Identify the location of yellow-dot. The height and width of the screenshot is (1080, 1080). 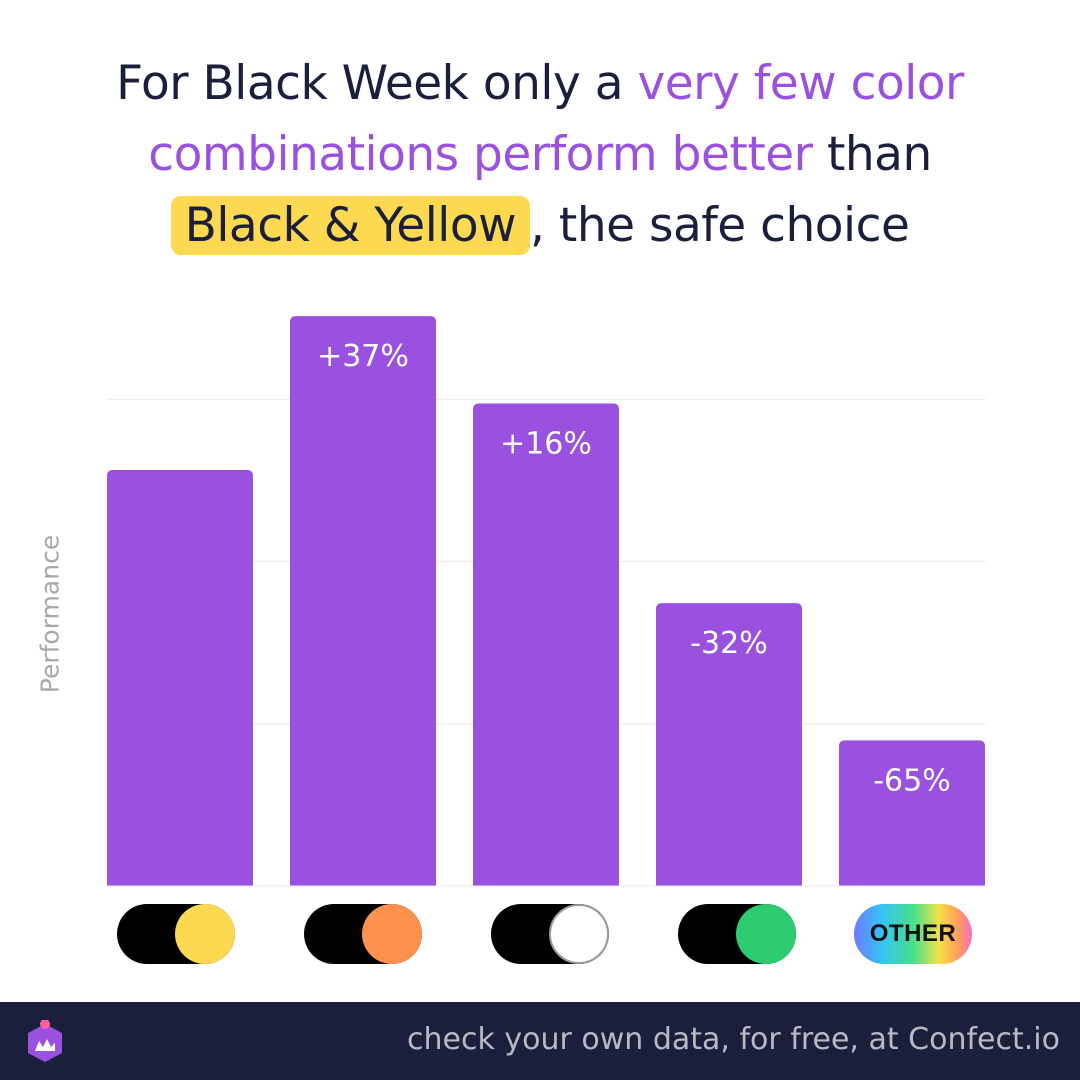
(205, 934).